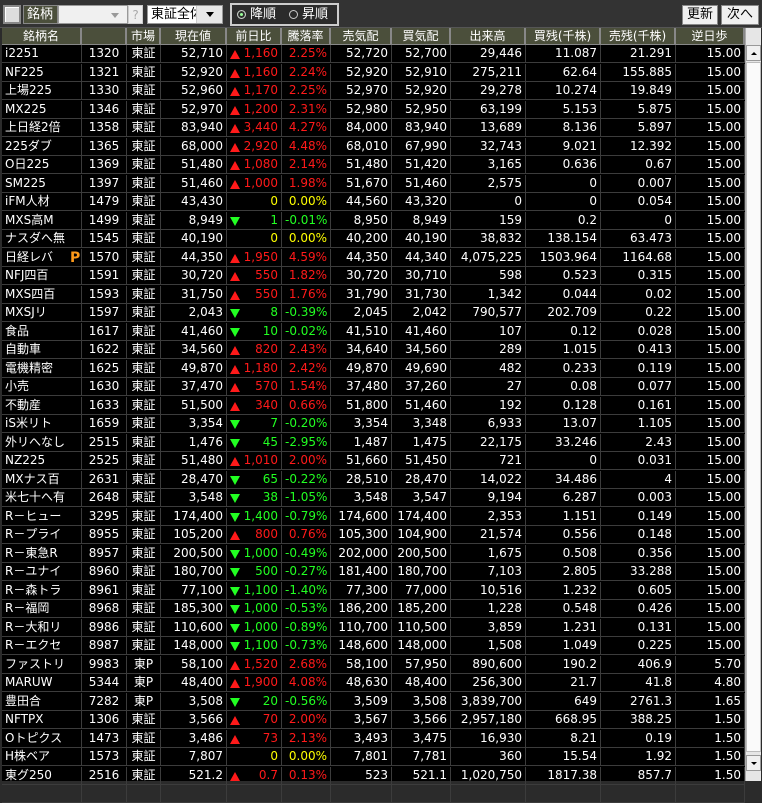  What do you see at coordinates (361, 36) in the screenshot?
I see `header-ask: 売気配` at bounding box center [361, 36].